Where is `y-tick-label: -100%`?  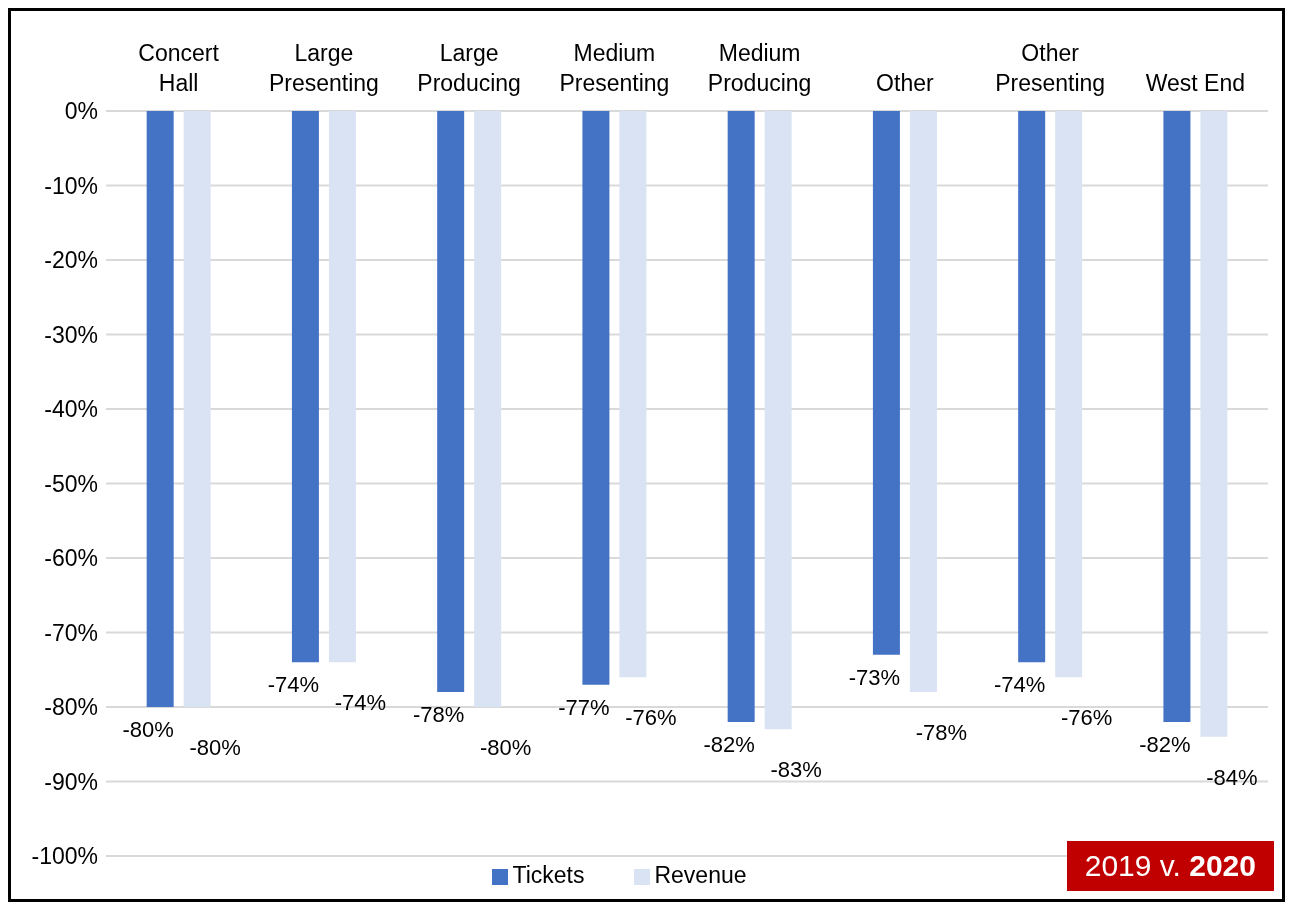
y-tick-label: -100% is located at coordinates (64, 856).